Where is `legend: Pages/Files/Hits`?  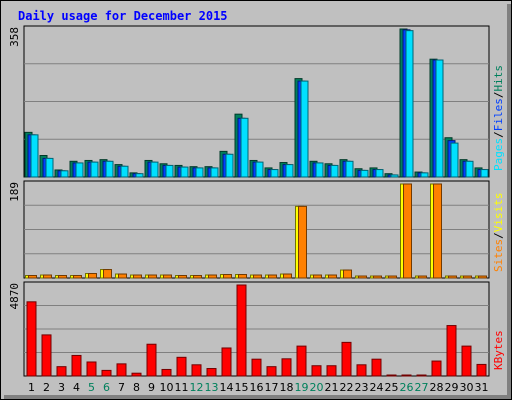
legend: Pages/Files/Hits is located at coordinates (498, 118).